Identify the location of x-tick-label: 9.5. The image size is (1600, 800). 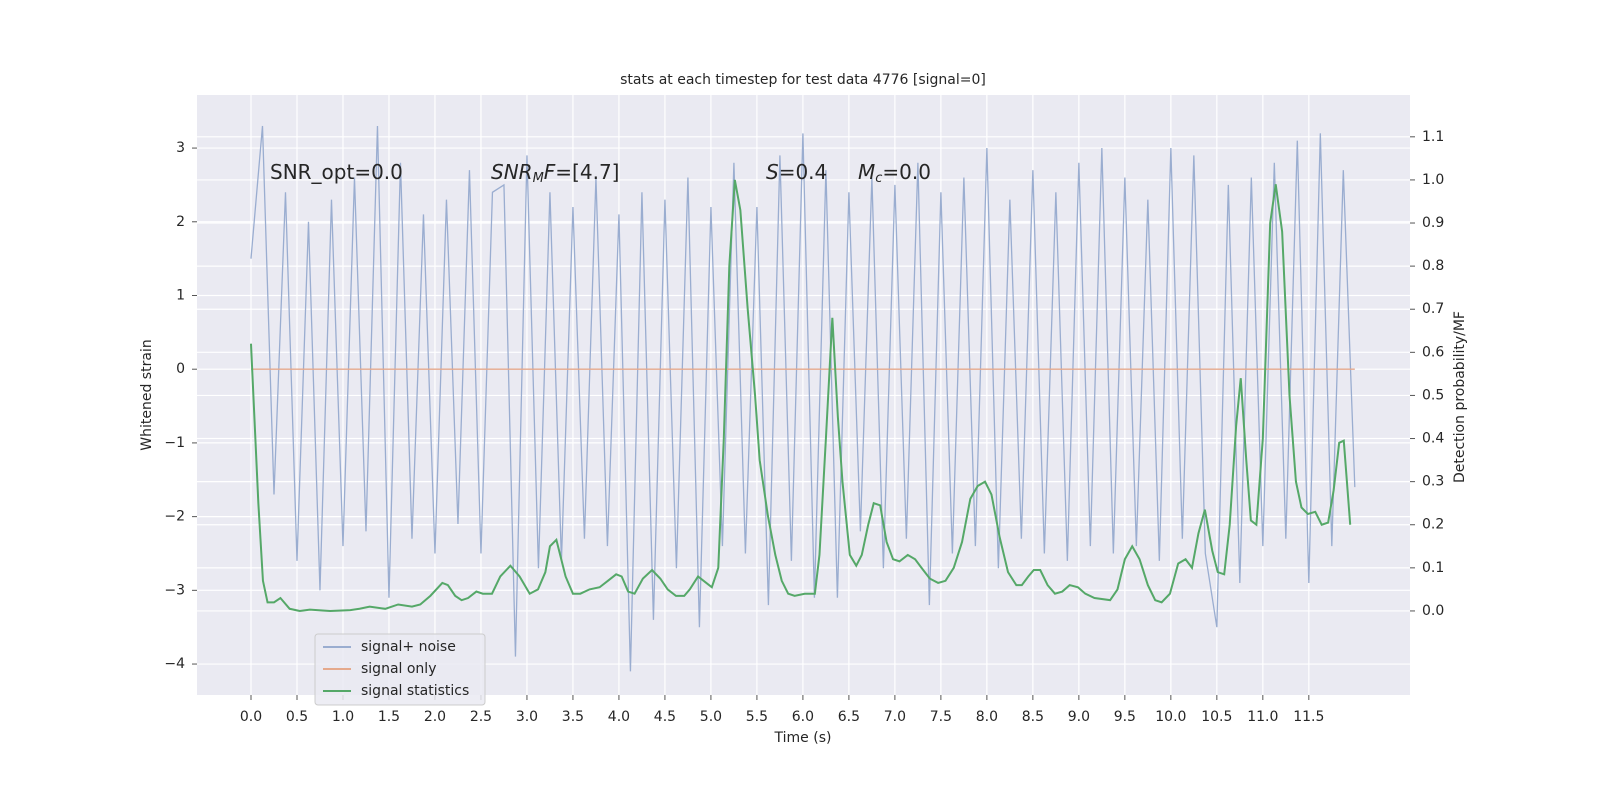
(1125, 717).